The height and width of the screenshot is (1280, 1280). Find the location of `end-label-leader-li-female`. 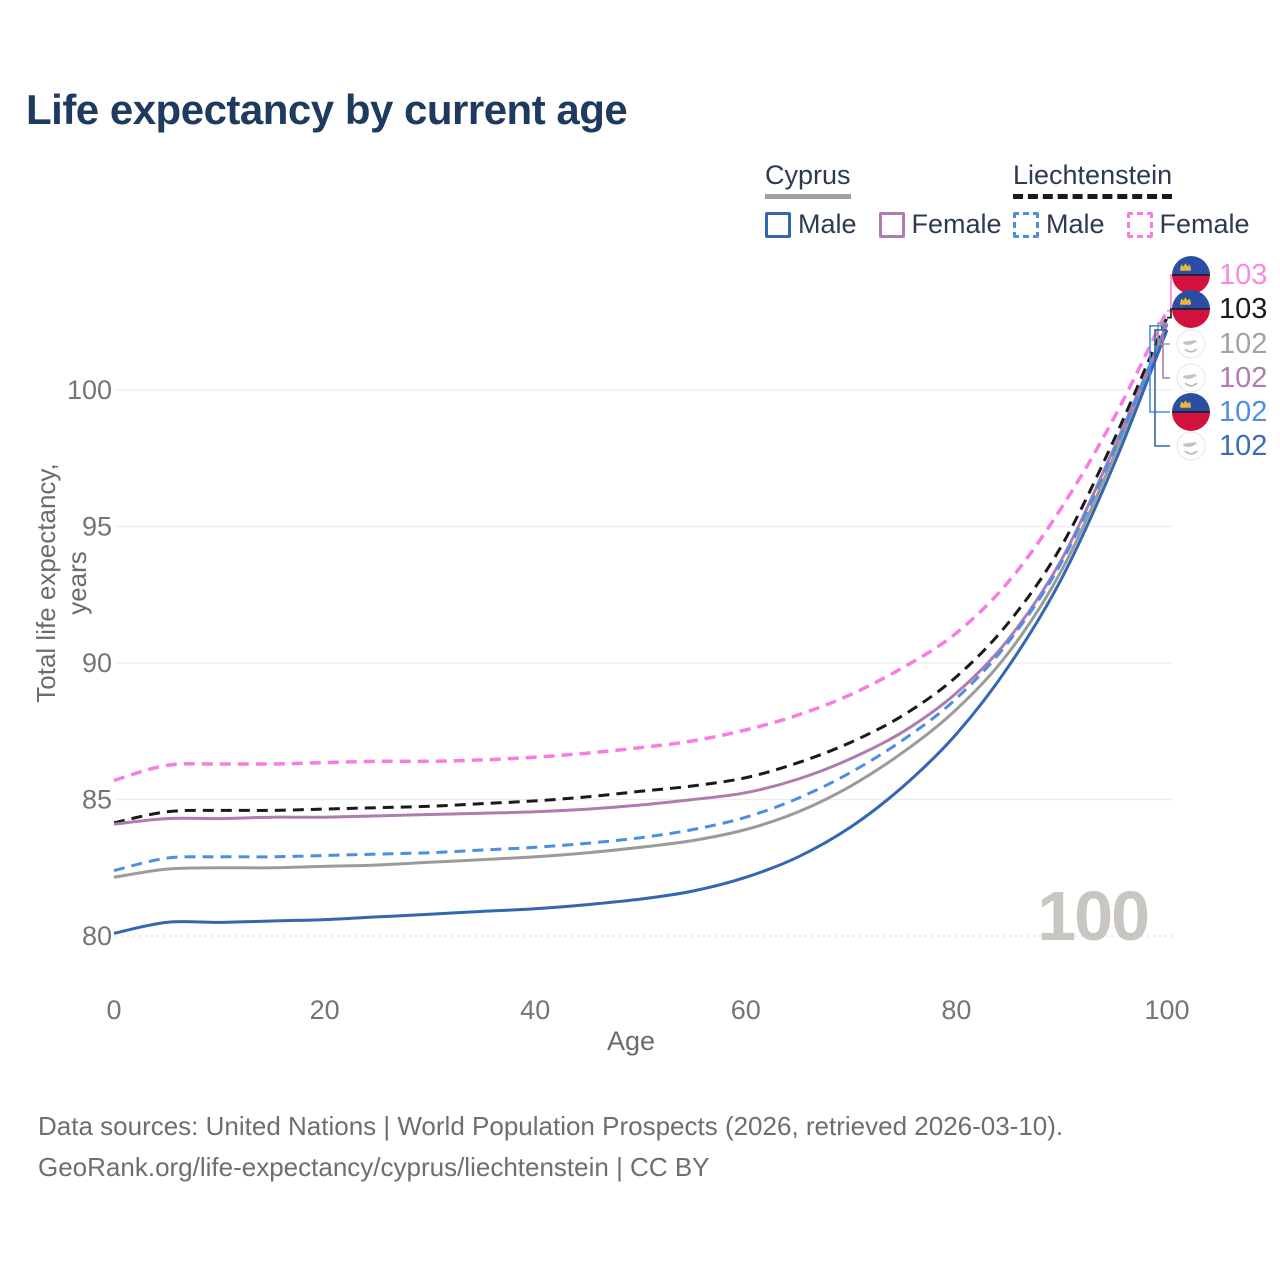

end-label-leader-li-female is located at coordinates (1169, 293).